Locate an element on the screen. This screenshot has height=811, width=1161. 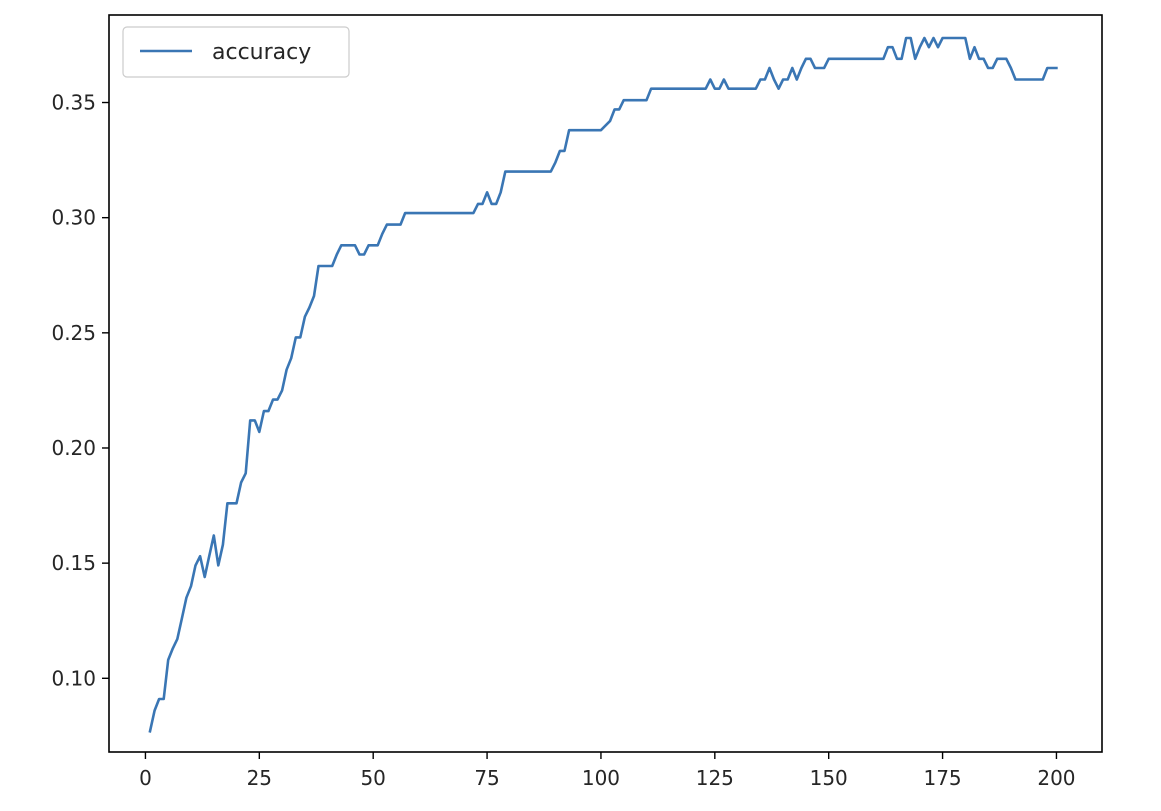
x-tick-label: 25 is located at coordinates (259, 778).